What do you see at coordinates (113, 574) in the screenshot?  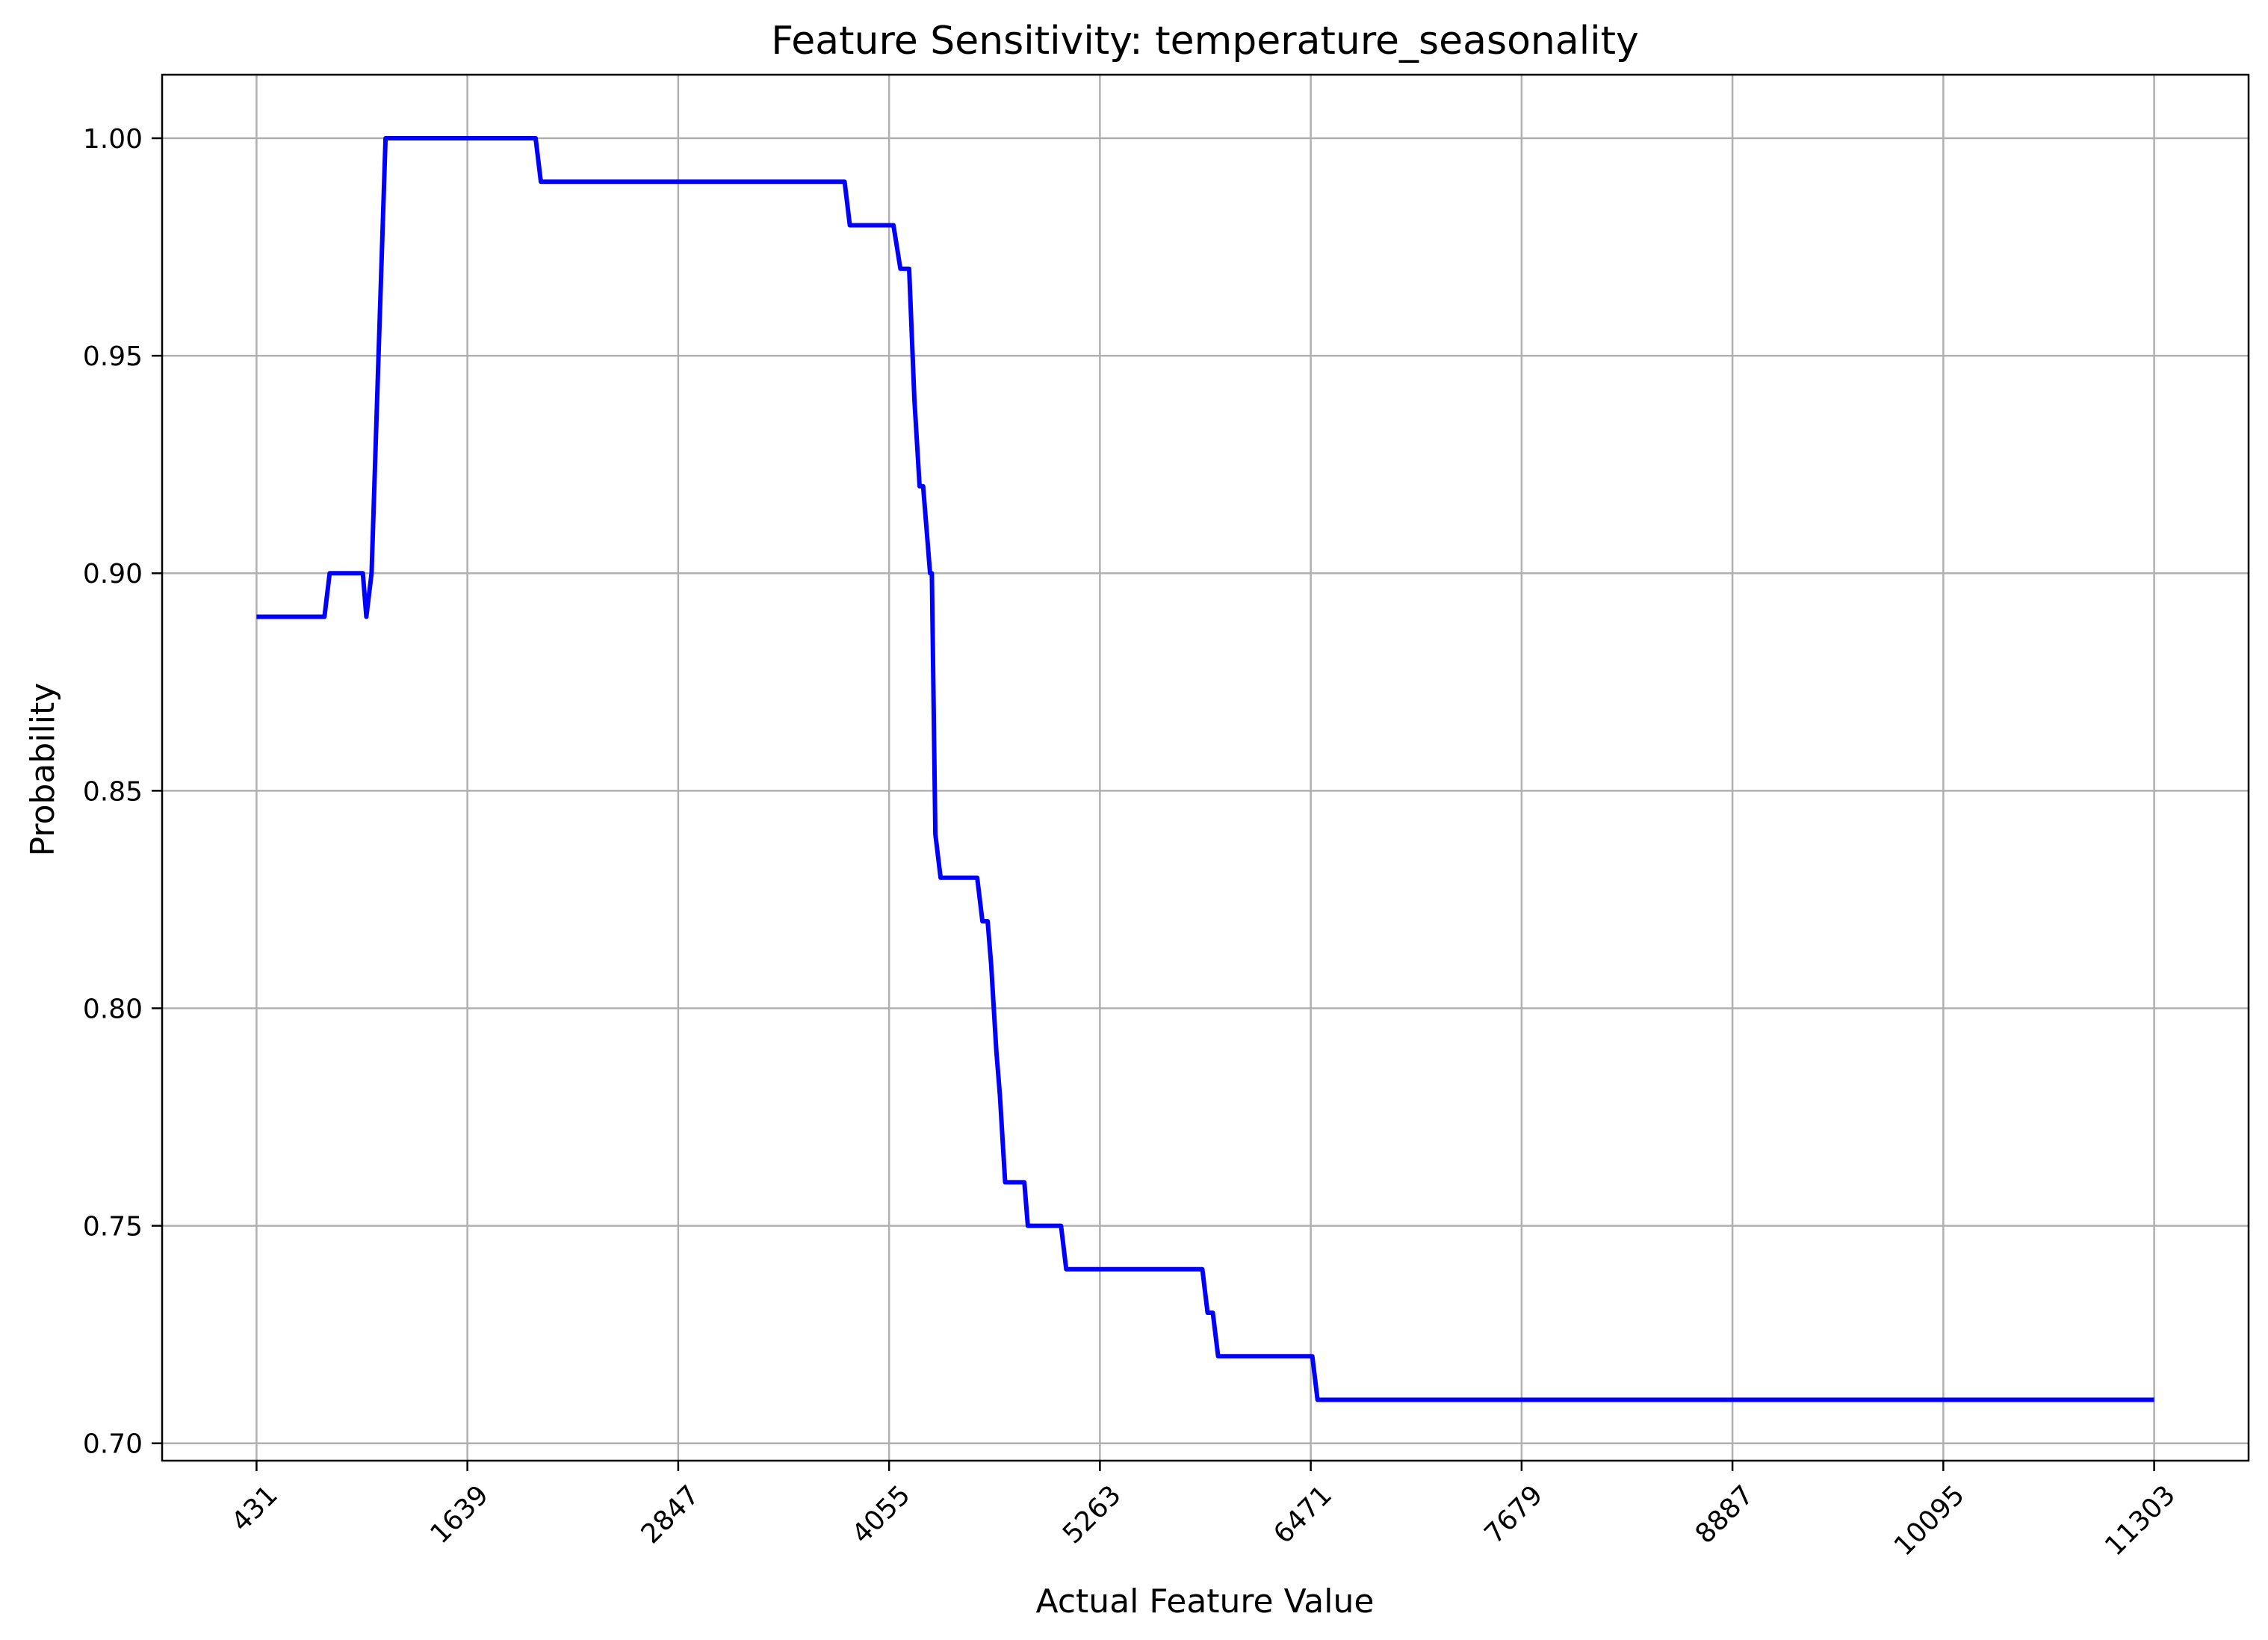 I see `y-tick-label: 0.90` at bounding box center [113, 574].